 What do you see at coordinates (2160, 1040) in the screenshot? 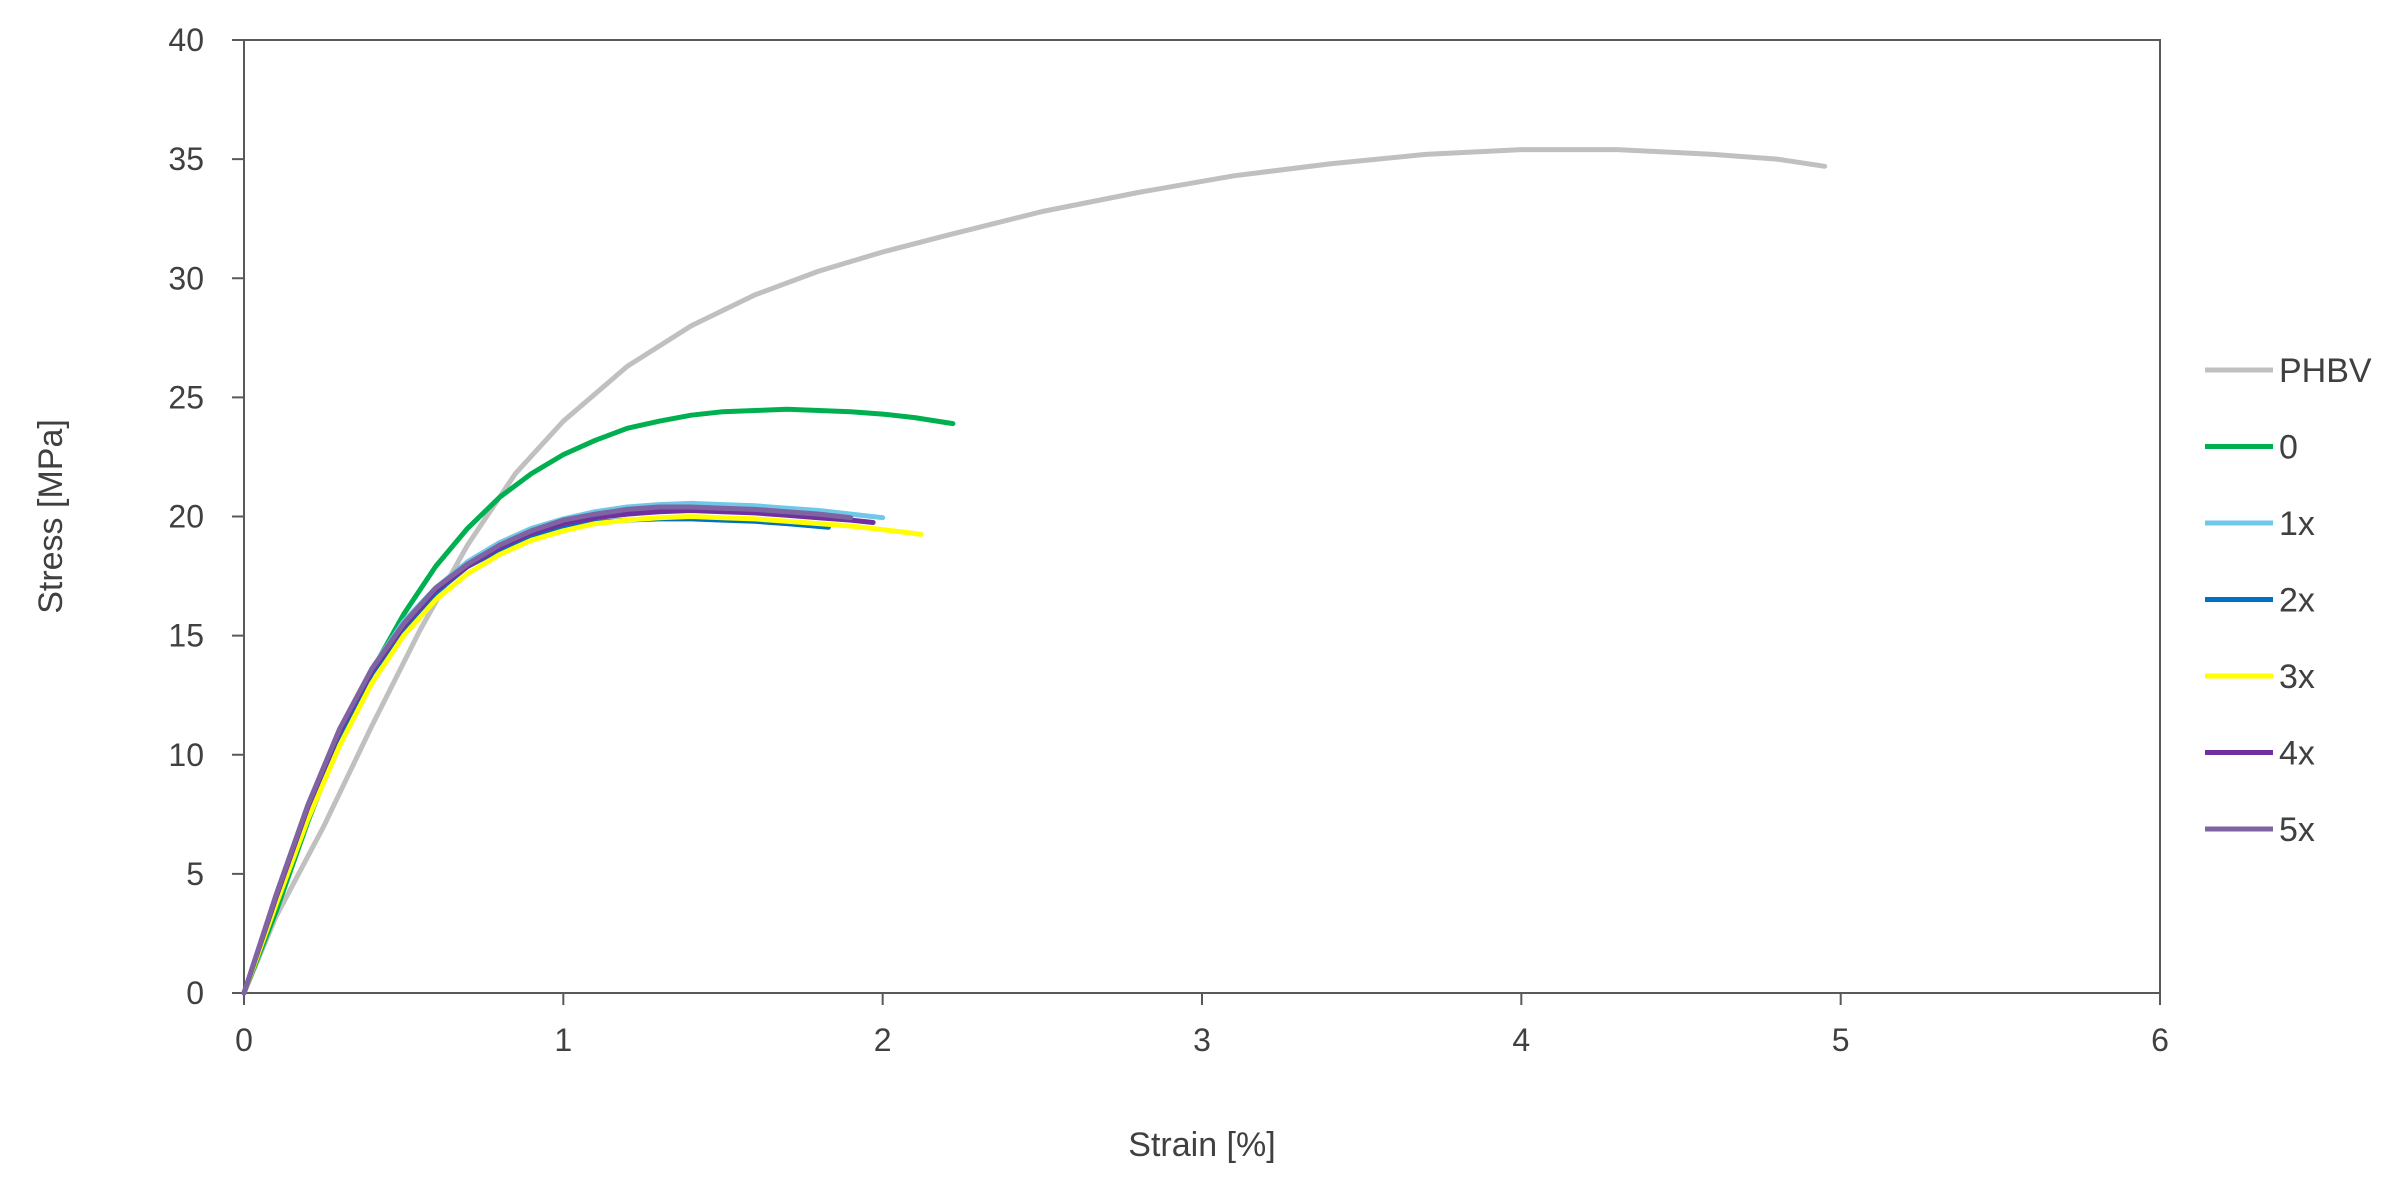
I see `x-tick-label: 6` at bounding box center [2160, 1040].